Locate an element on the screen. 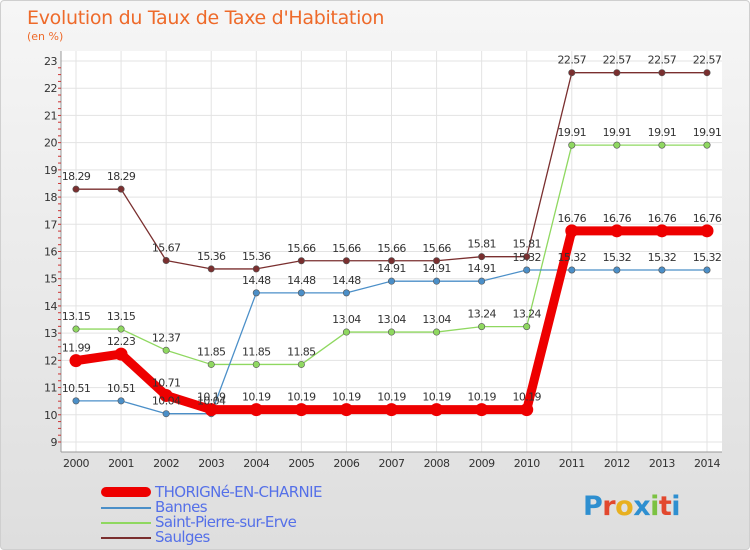 The height and width of the screenshot is (550, 750). y-tick-label: 22 is located at coordinates (50, 88).